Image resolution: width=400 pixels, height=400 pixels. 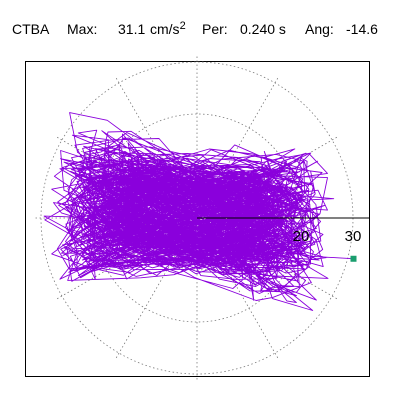 I want to click on axis-layer: 20 30, so click(x=283, y=231).